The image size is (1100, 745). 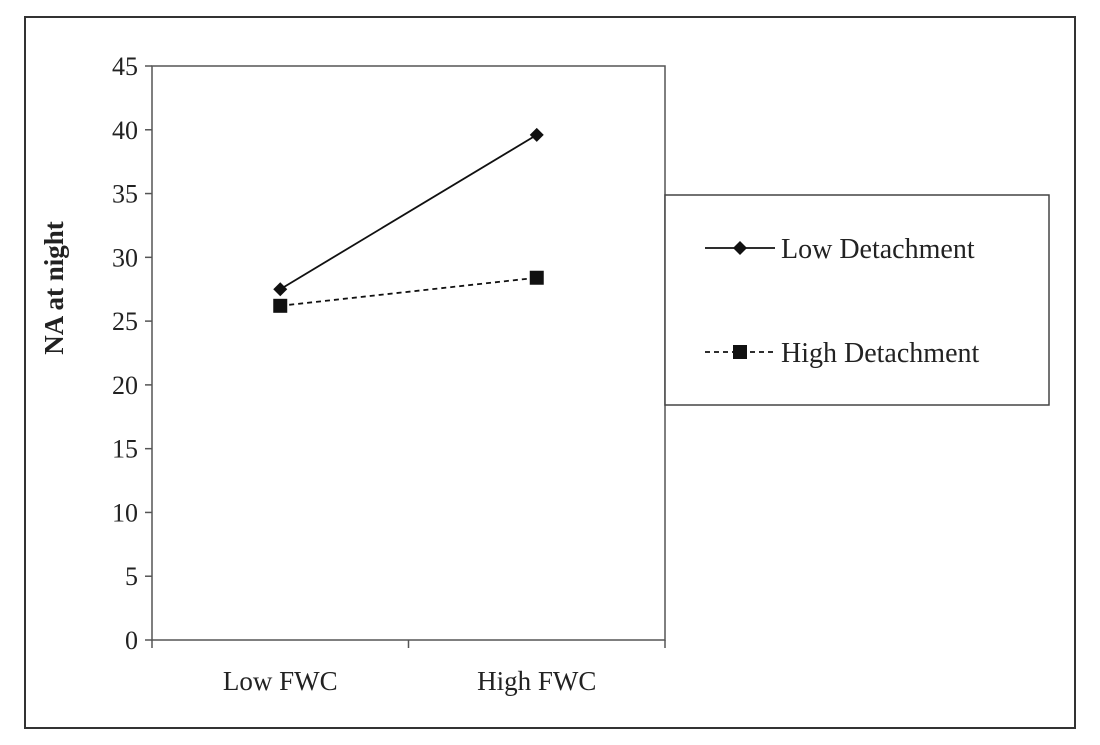 What do you see at coordinates (125, 257) in the screenshot?
I see `y-tick-label: 30` at bounding box center [125, 257].